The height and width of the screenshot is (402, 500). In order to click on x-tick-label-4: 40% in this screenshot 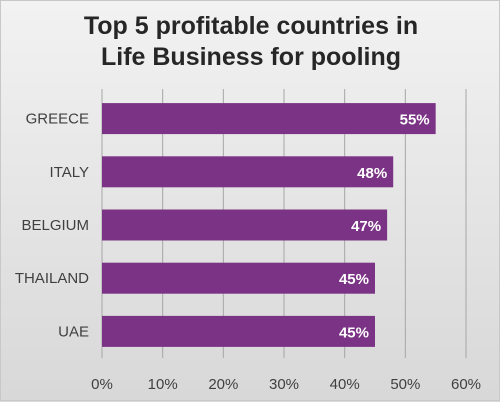, I will do `click(345, 384)`.